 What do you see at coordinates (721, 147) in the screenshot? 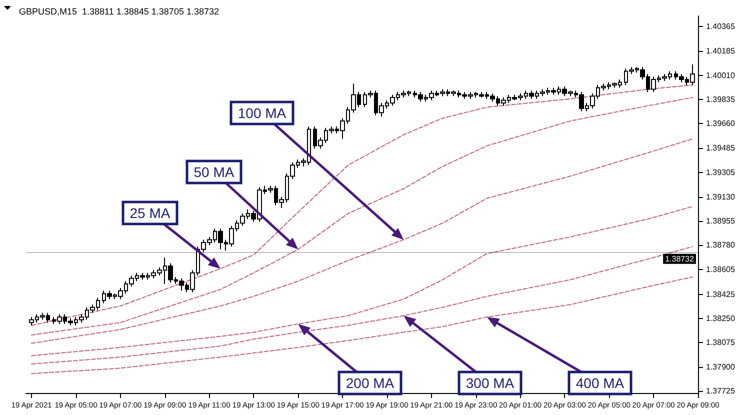
I see `y-tick-label: 1.39485` at bounding box center [721, 147].